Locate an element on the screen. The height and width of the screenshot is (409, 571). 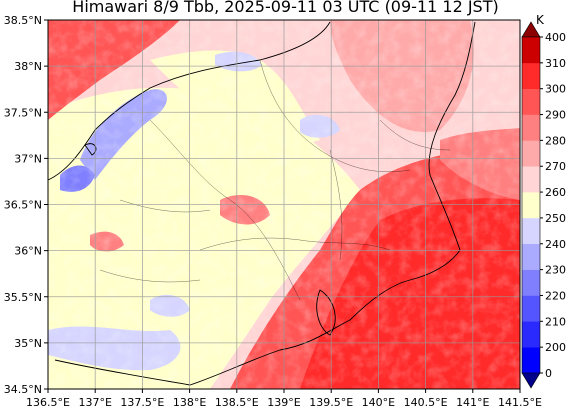
colorbar-tick-label: 210 is located at coordinates (555, 321).